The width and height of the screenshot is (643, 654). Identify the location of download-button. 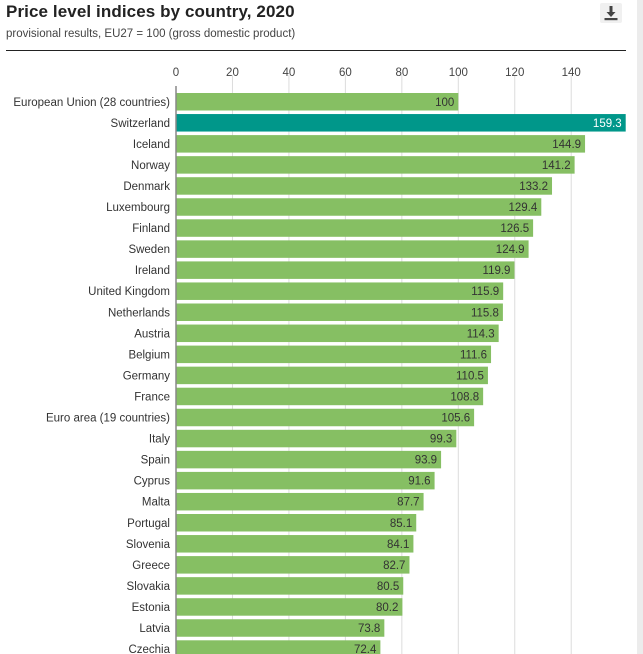
(611, 13).